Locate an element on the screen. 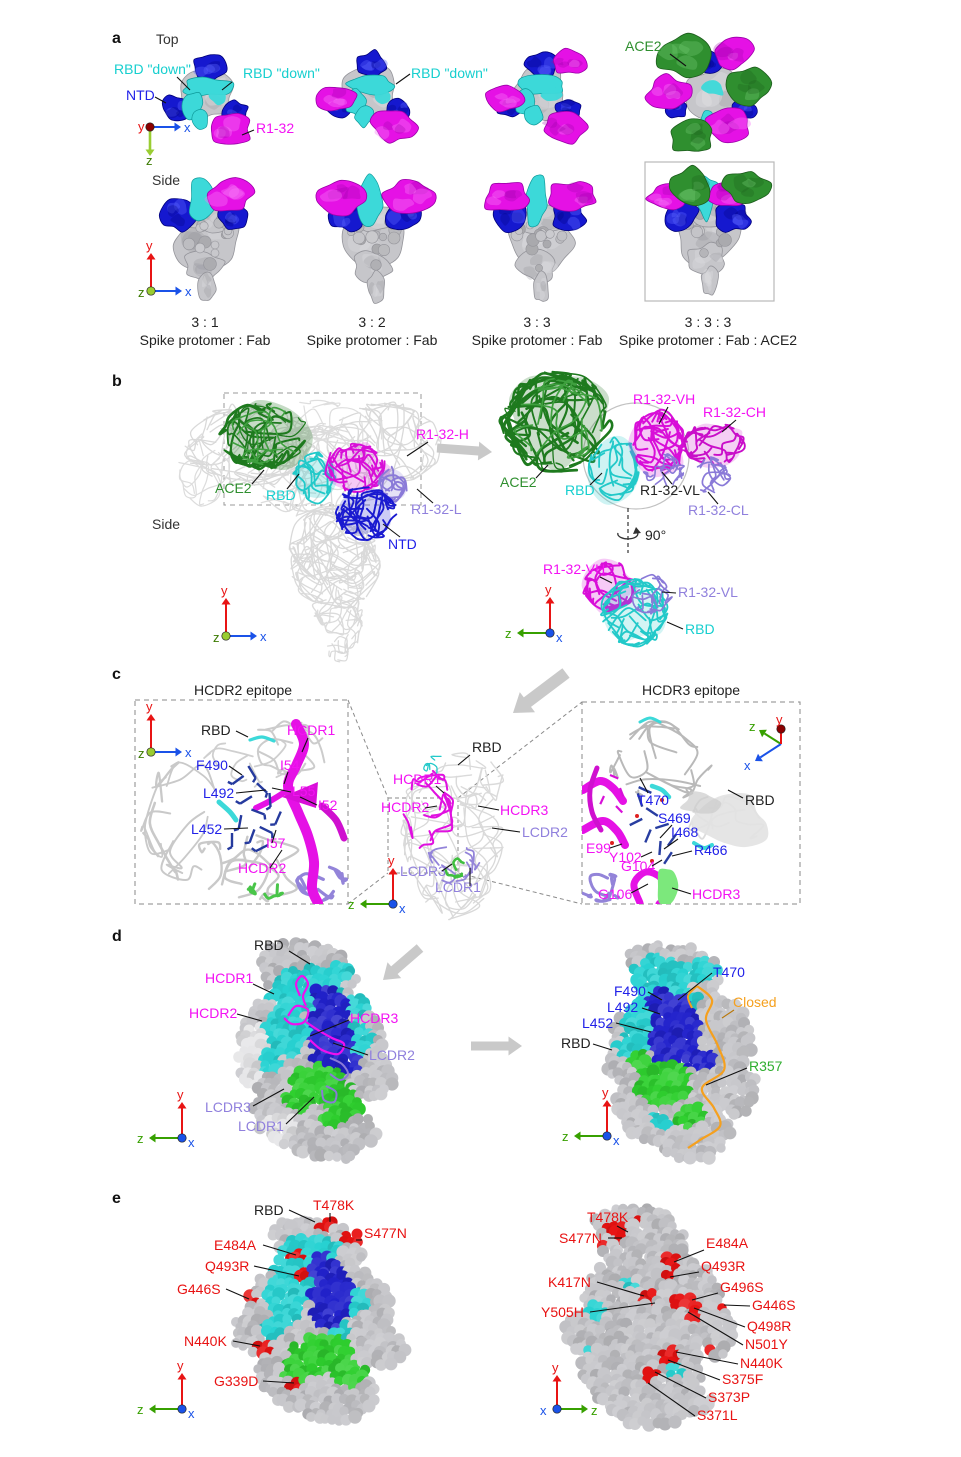 This screenshot has height=1457, width=961. svg-text: Spike protomer : Fab is located at coordinates (372, 340).